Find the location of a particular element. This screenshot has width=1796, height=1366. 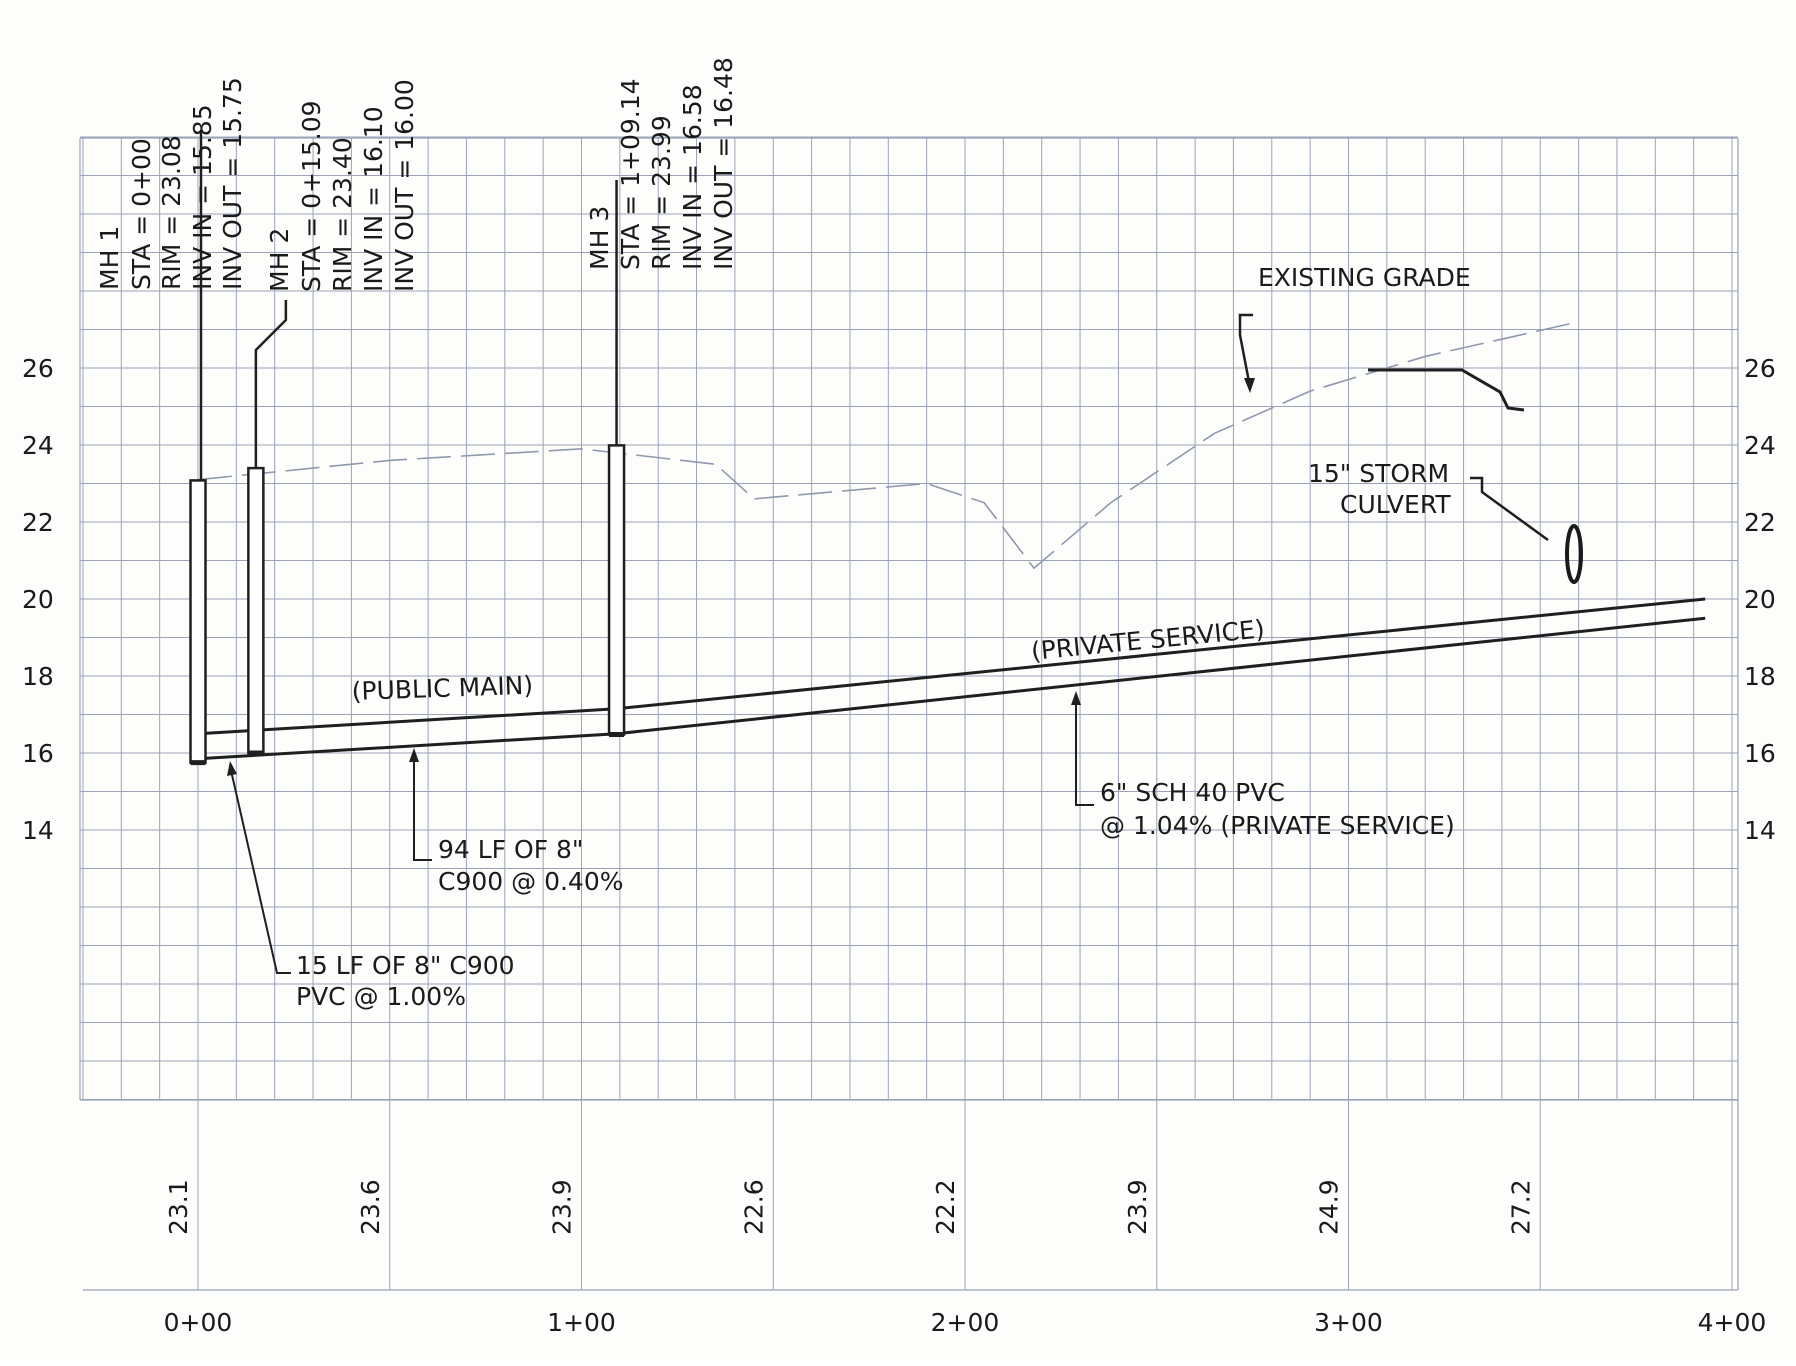

manhole-1-label-line: RIM = 23.08 is located at coordinates (171, 212).